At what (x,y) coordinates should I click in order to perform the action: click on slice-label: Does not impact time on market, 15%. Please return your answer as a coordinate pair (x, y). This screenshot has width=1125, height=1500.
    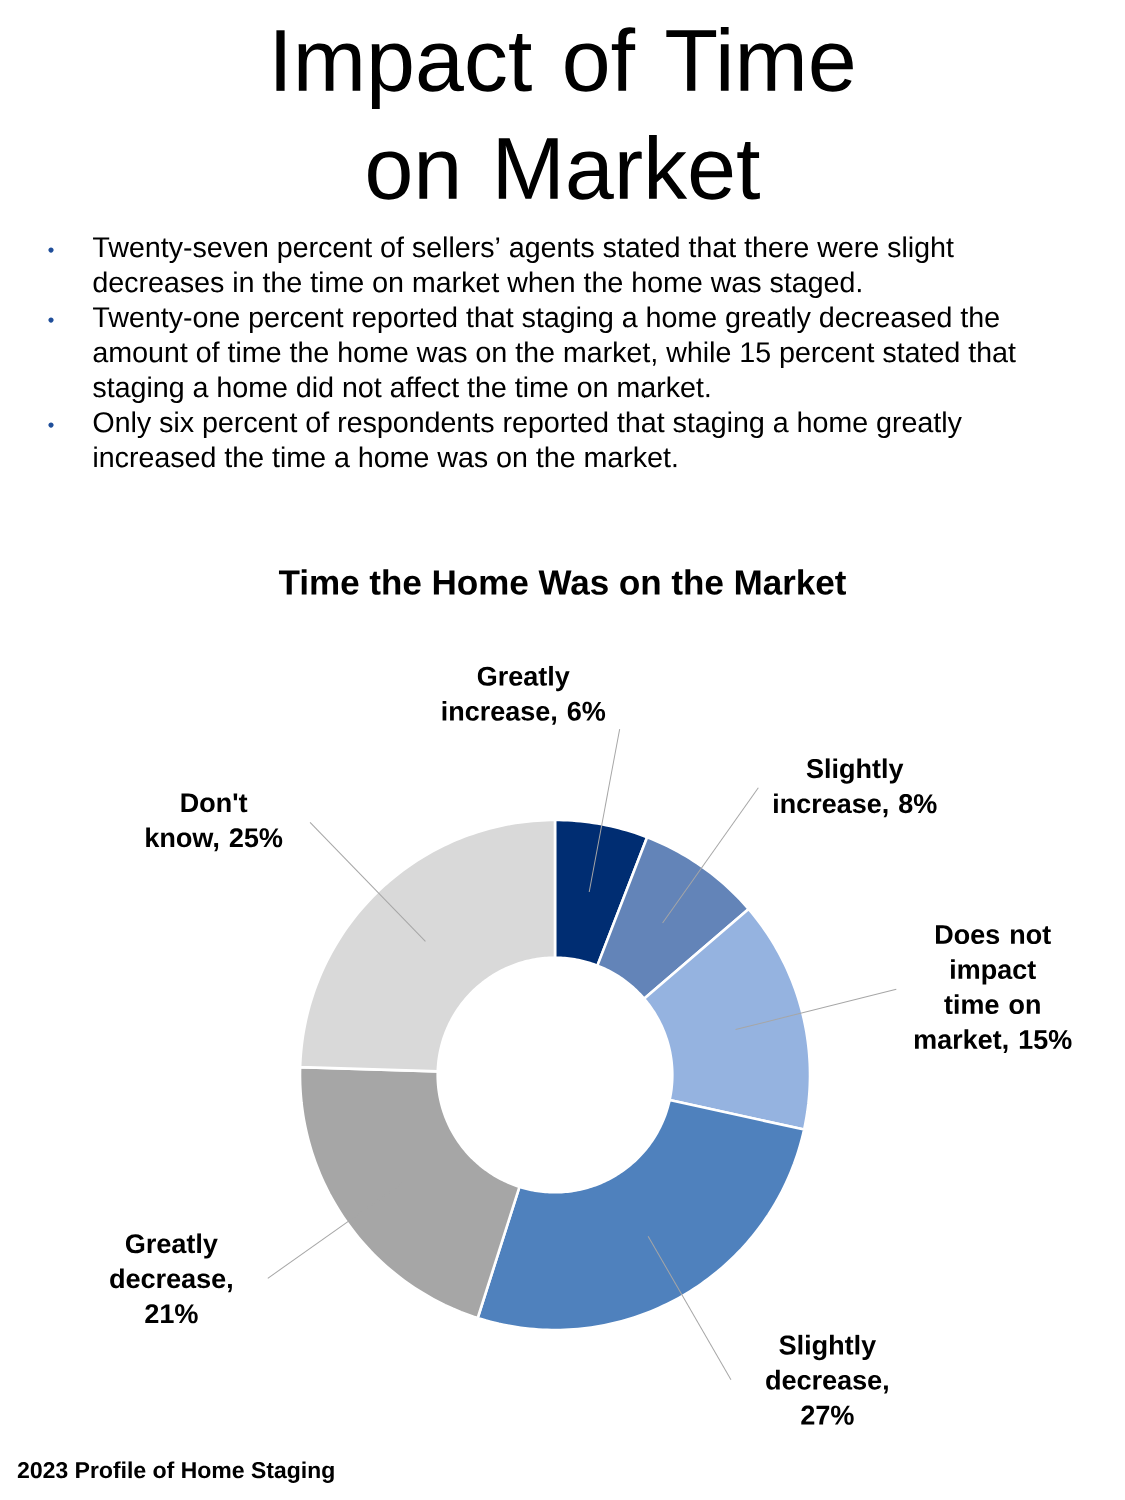
    Looking at the image, I should click on (993, 989).